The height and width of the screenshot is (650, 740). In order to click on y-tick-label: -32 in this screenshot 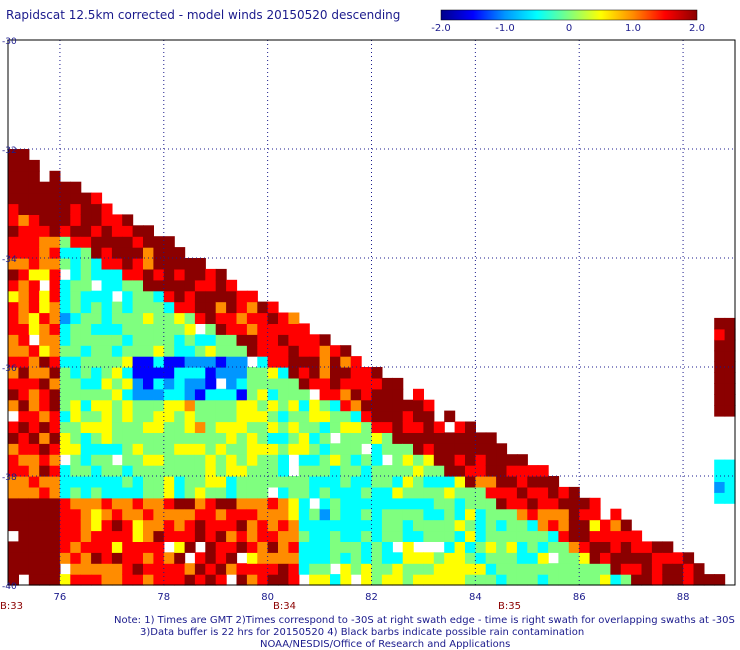, I will do `click(9, 151)`.